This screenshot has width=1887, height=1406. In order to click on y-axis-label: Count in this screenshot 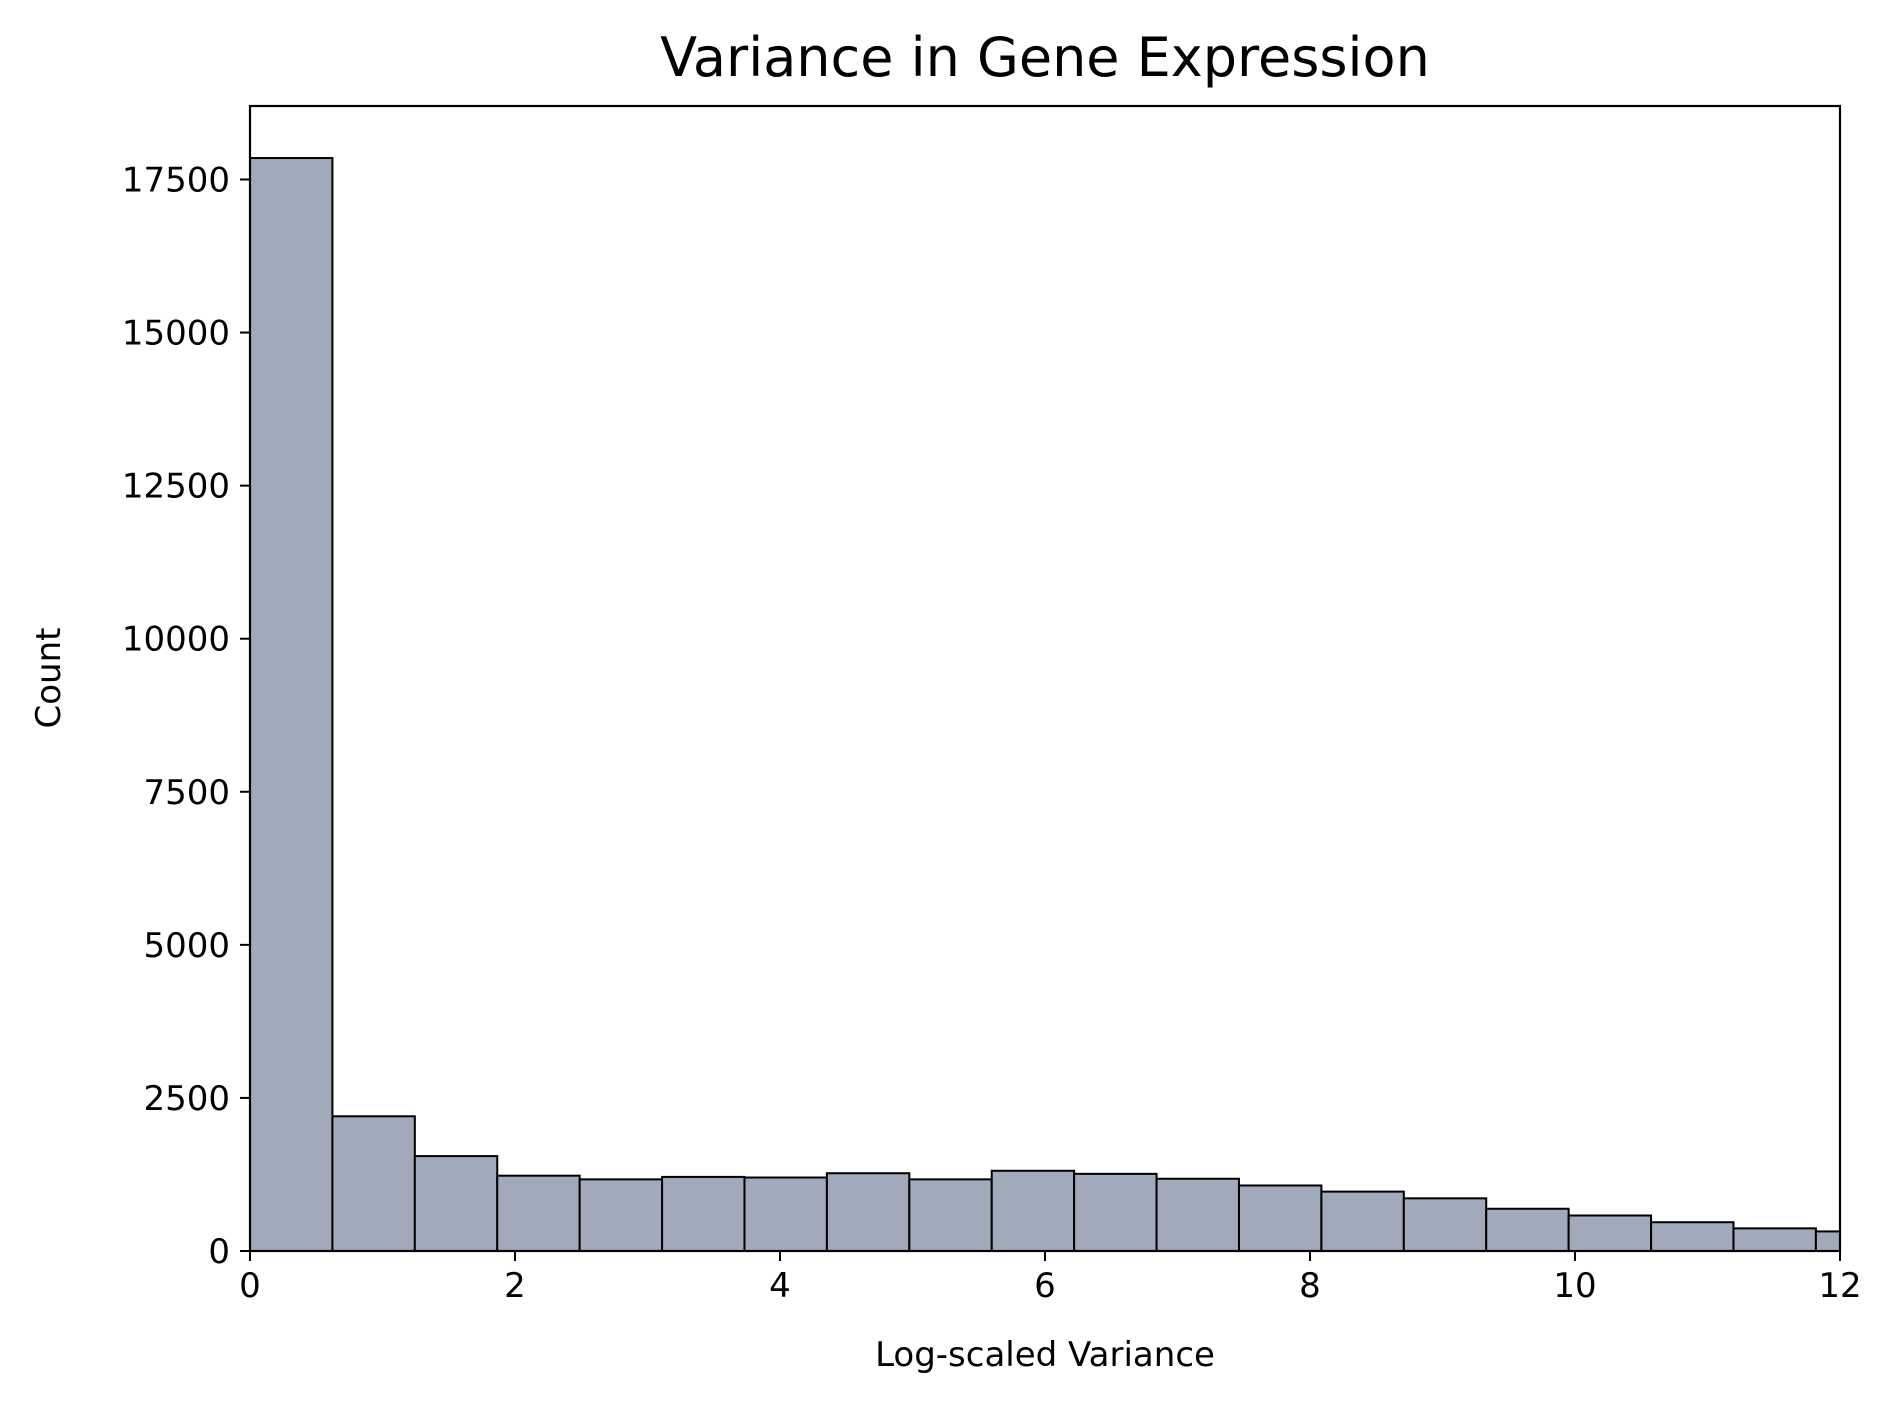, I will do `click(49, 678)`.